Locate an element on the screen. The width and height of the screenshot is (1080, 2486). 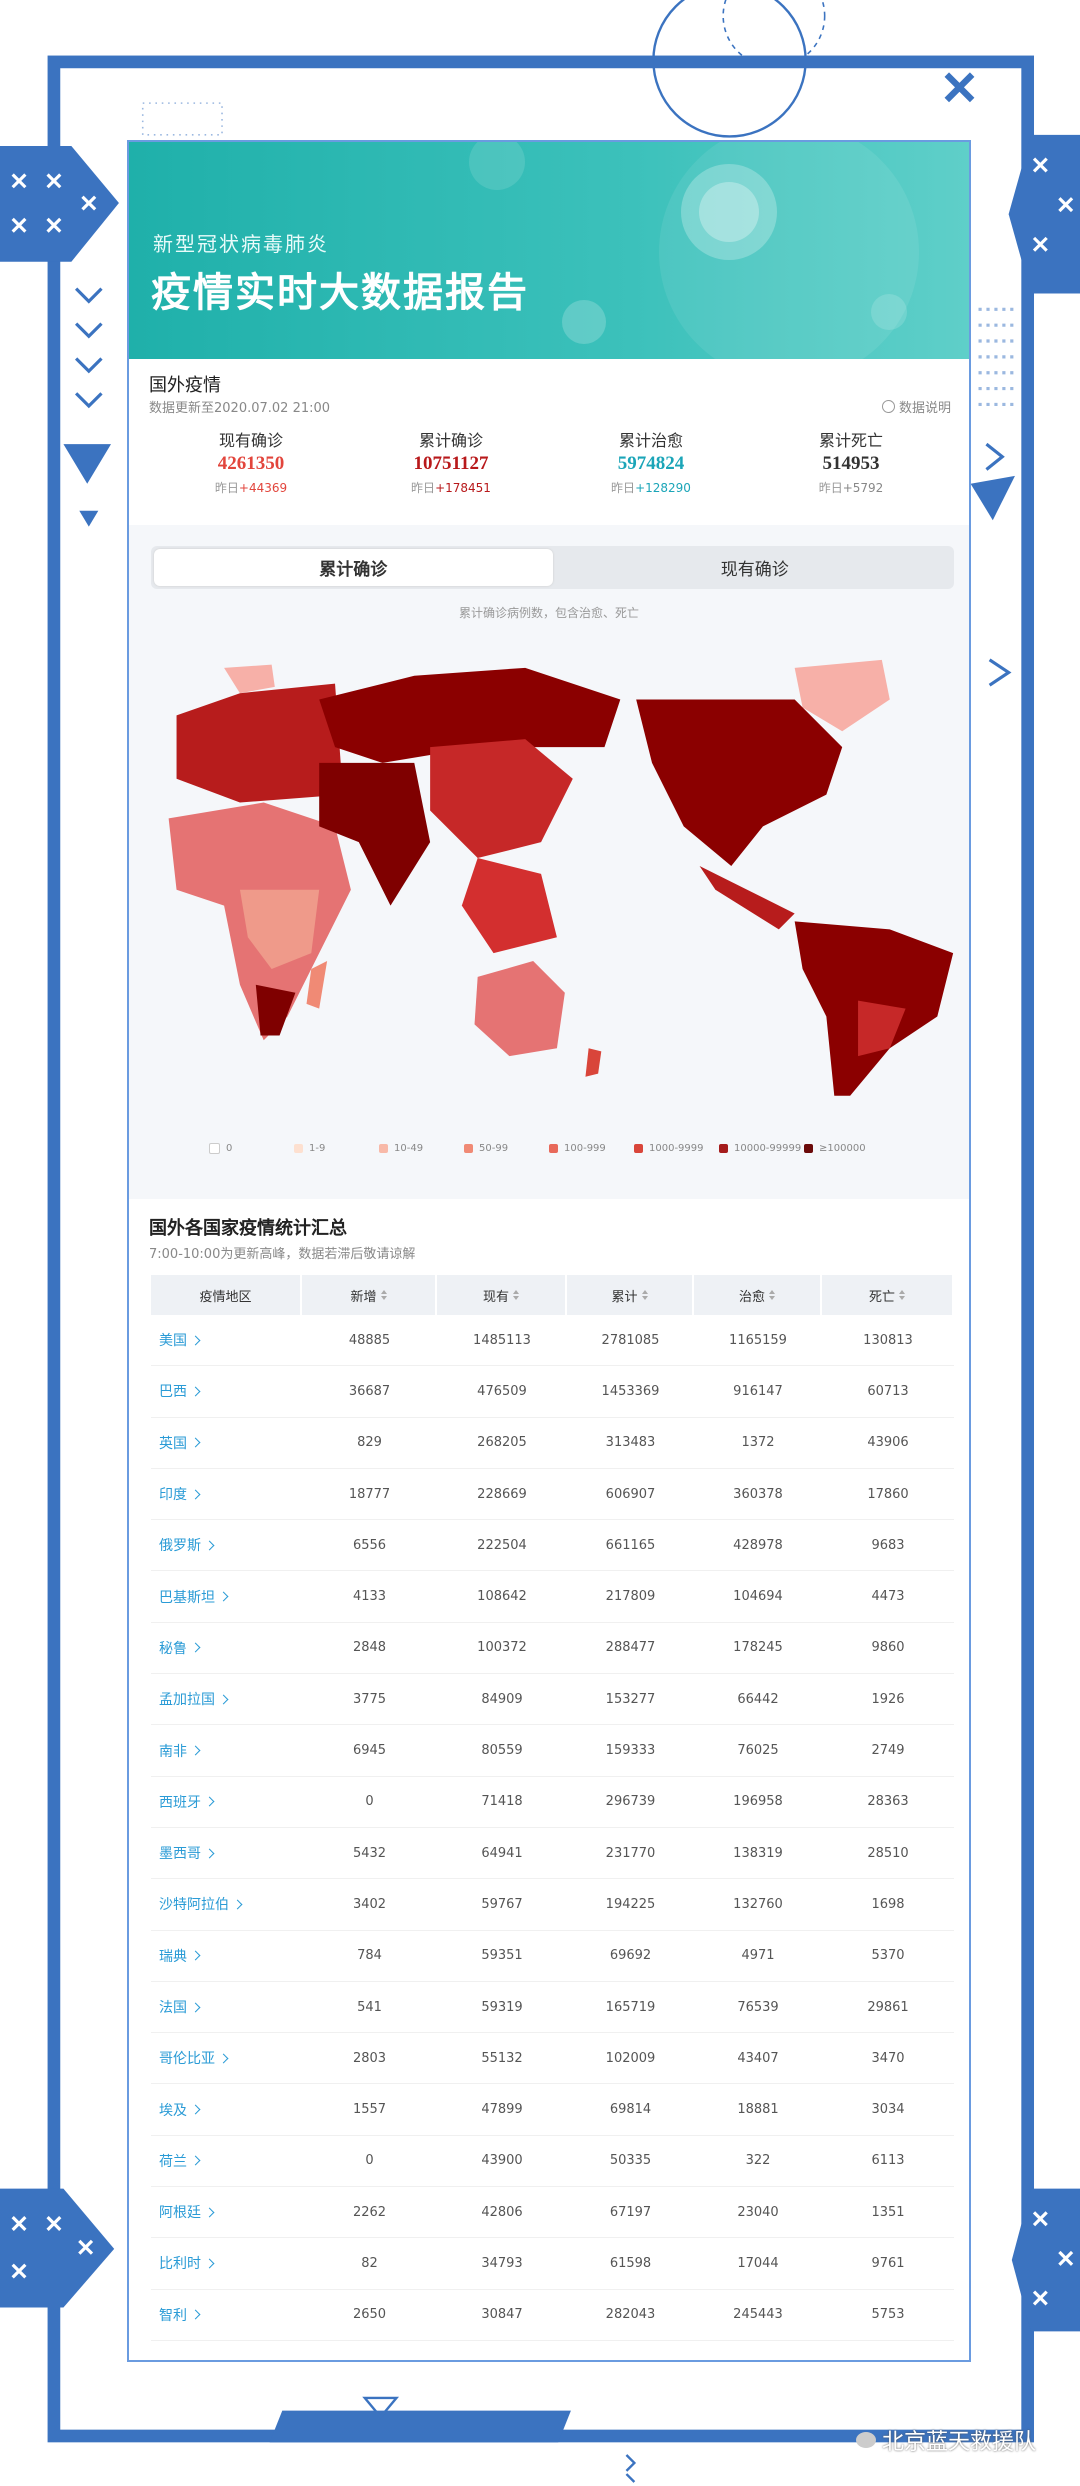
table-cell: 47899 is located at coordinates (502, 2110).